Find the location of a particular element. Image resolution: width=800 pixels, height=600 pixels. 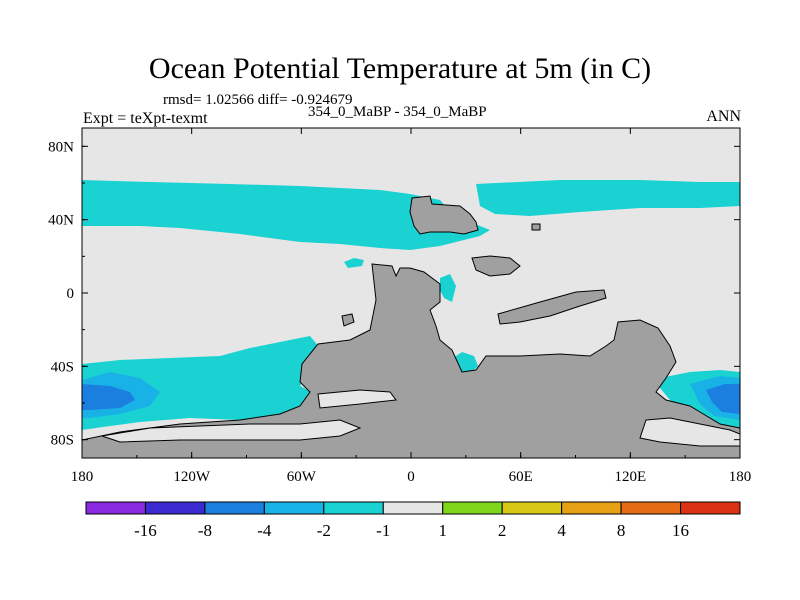

y-tick-label: 40S is located at coordinates (62, 367).